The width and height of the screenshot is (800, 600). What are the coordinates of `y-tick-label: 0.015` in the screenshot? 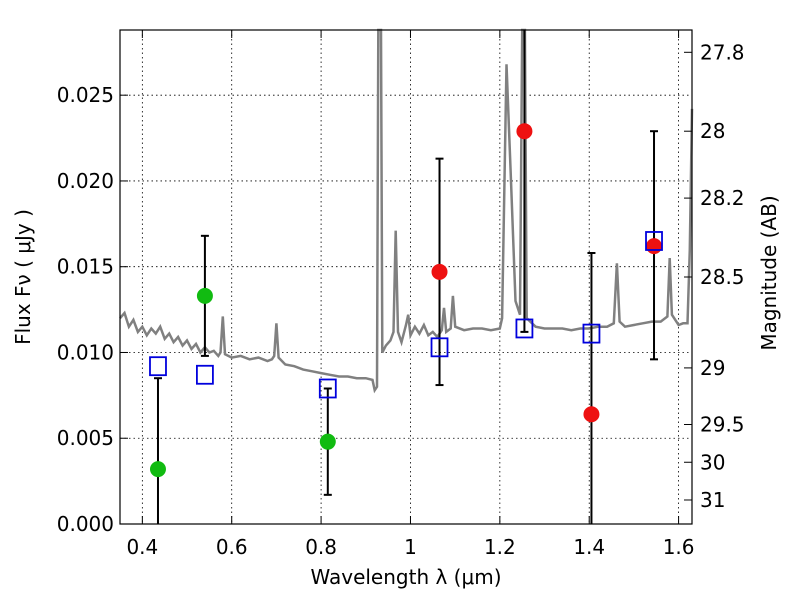 It's located at (85, 267).